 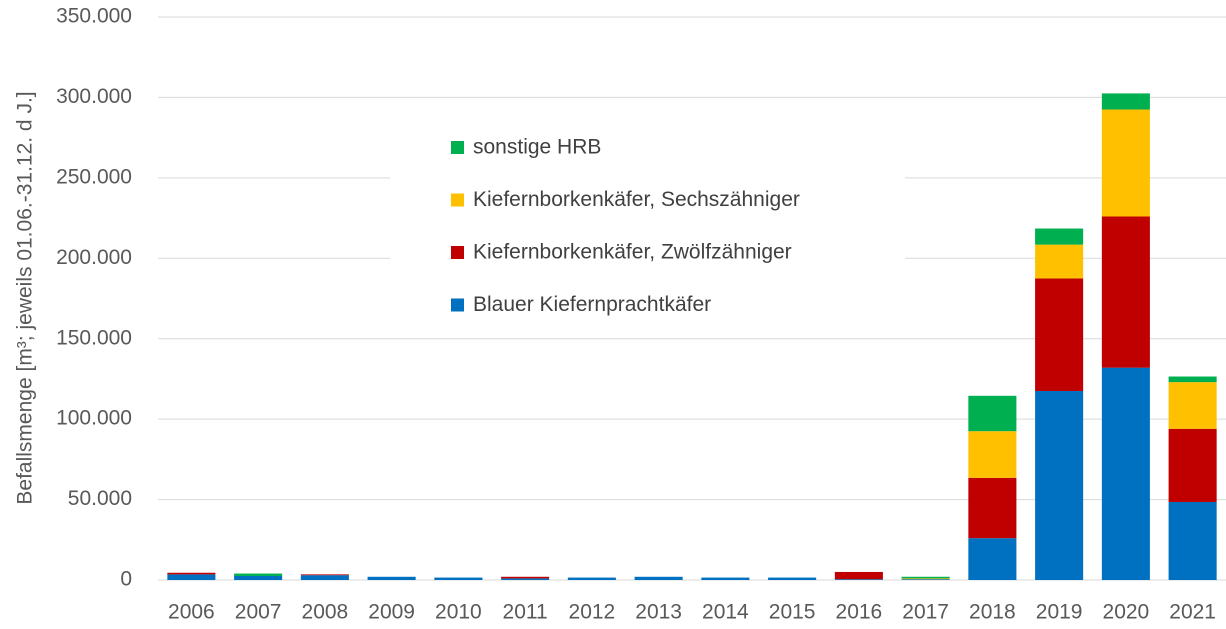 I want to click on y-tick-label: 350.000, so click(x=94, y=16).